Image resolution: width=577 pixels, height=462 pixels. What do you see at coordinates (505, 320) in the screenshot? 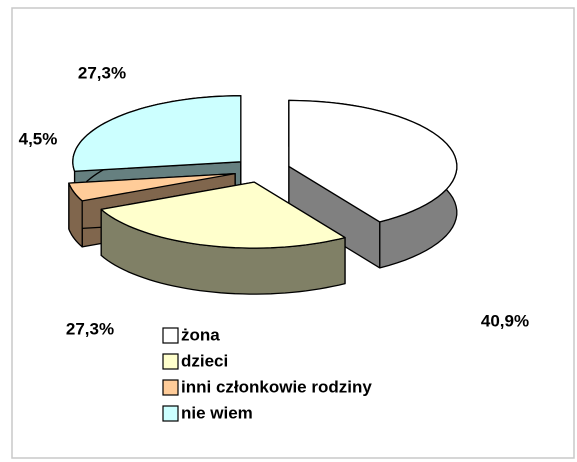
I see `data-label: 40,9%` at bounding box center [505, 320].